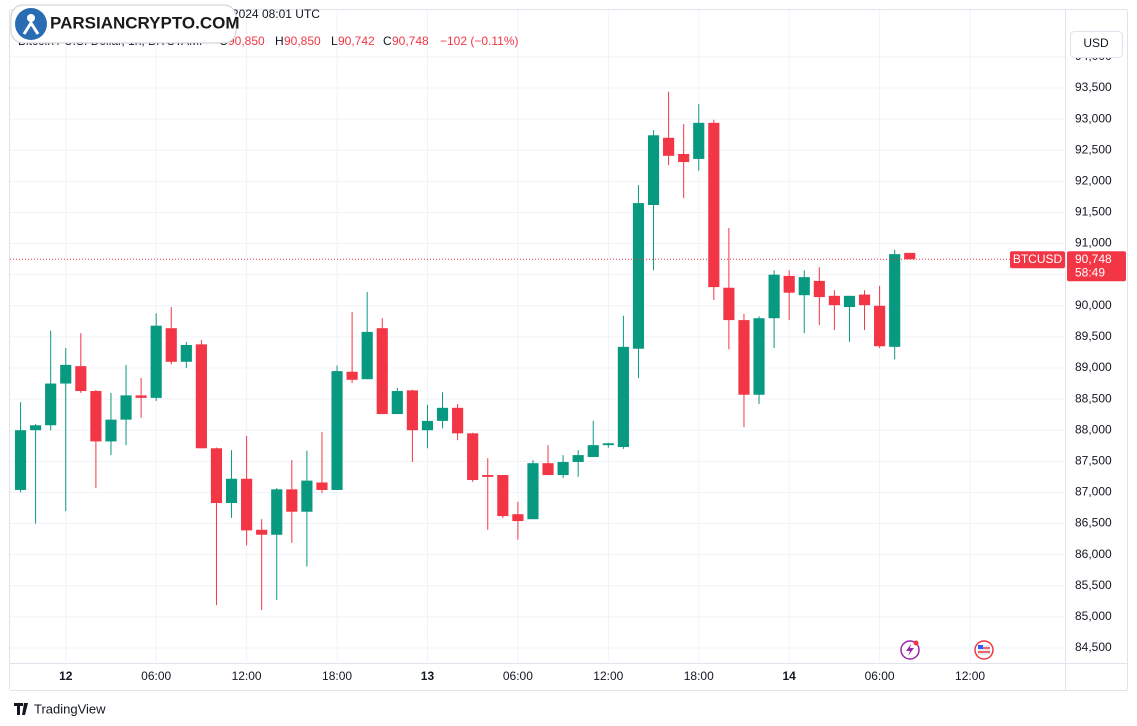 The width and height of the screenshot is (1137, 726). What do you see at coordinates (1093, 492) in the screenshot?
I see `y-tick-label: 87,000` at bounding box center [1093, 492].